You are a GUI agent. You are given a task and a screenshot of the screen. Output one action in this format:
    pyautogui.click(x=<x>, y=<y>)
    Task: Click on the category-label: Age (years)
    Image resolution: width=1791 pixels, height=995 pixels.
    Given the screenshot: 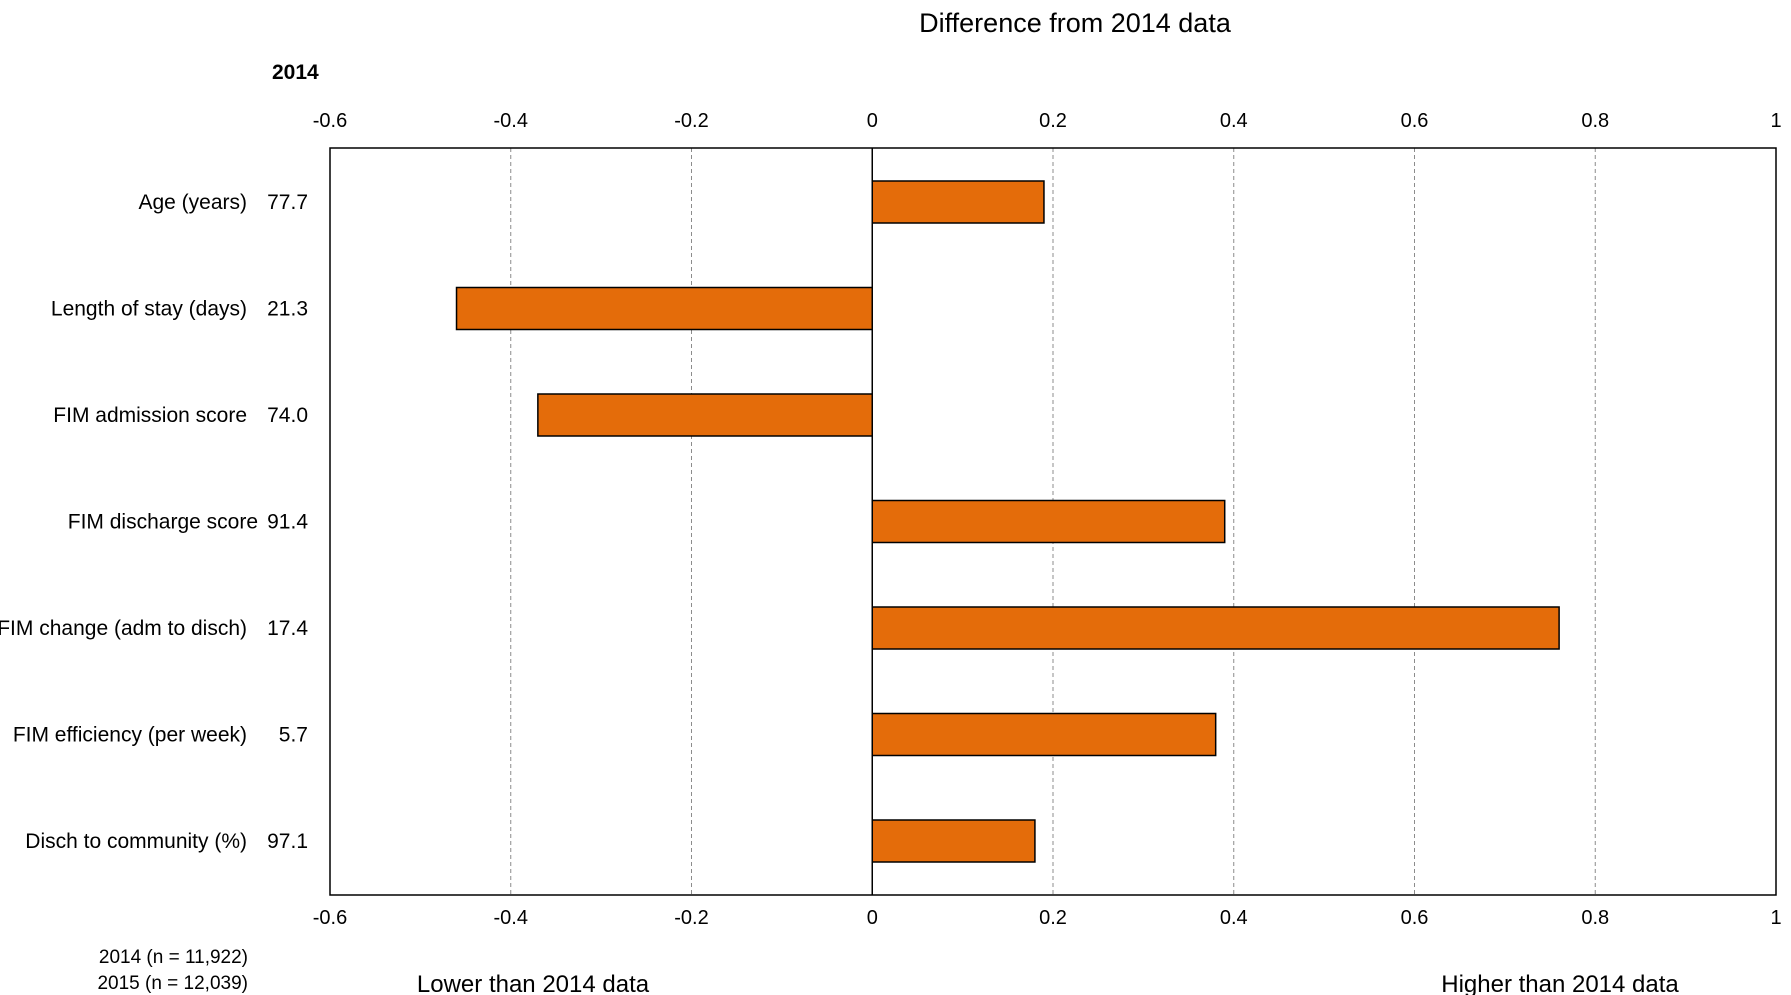 What is the action you would take?
    pyautogui.click(x=192, y=202)
    